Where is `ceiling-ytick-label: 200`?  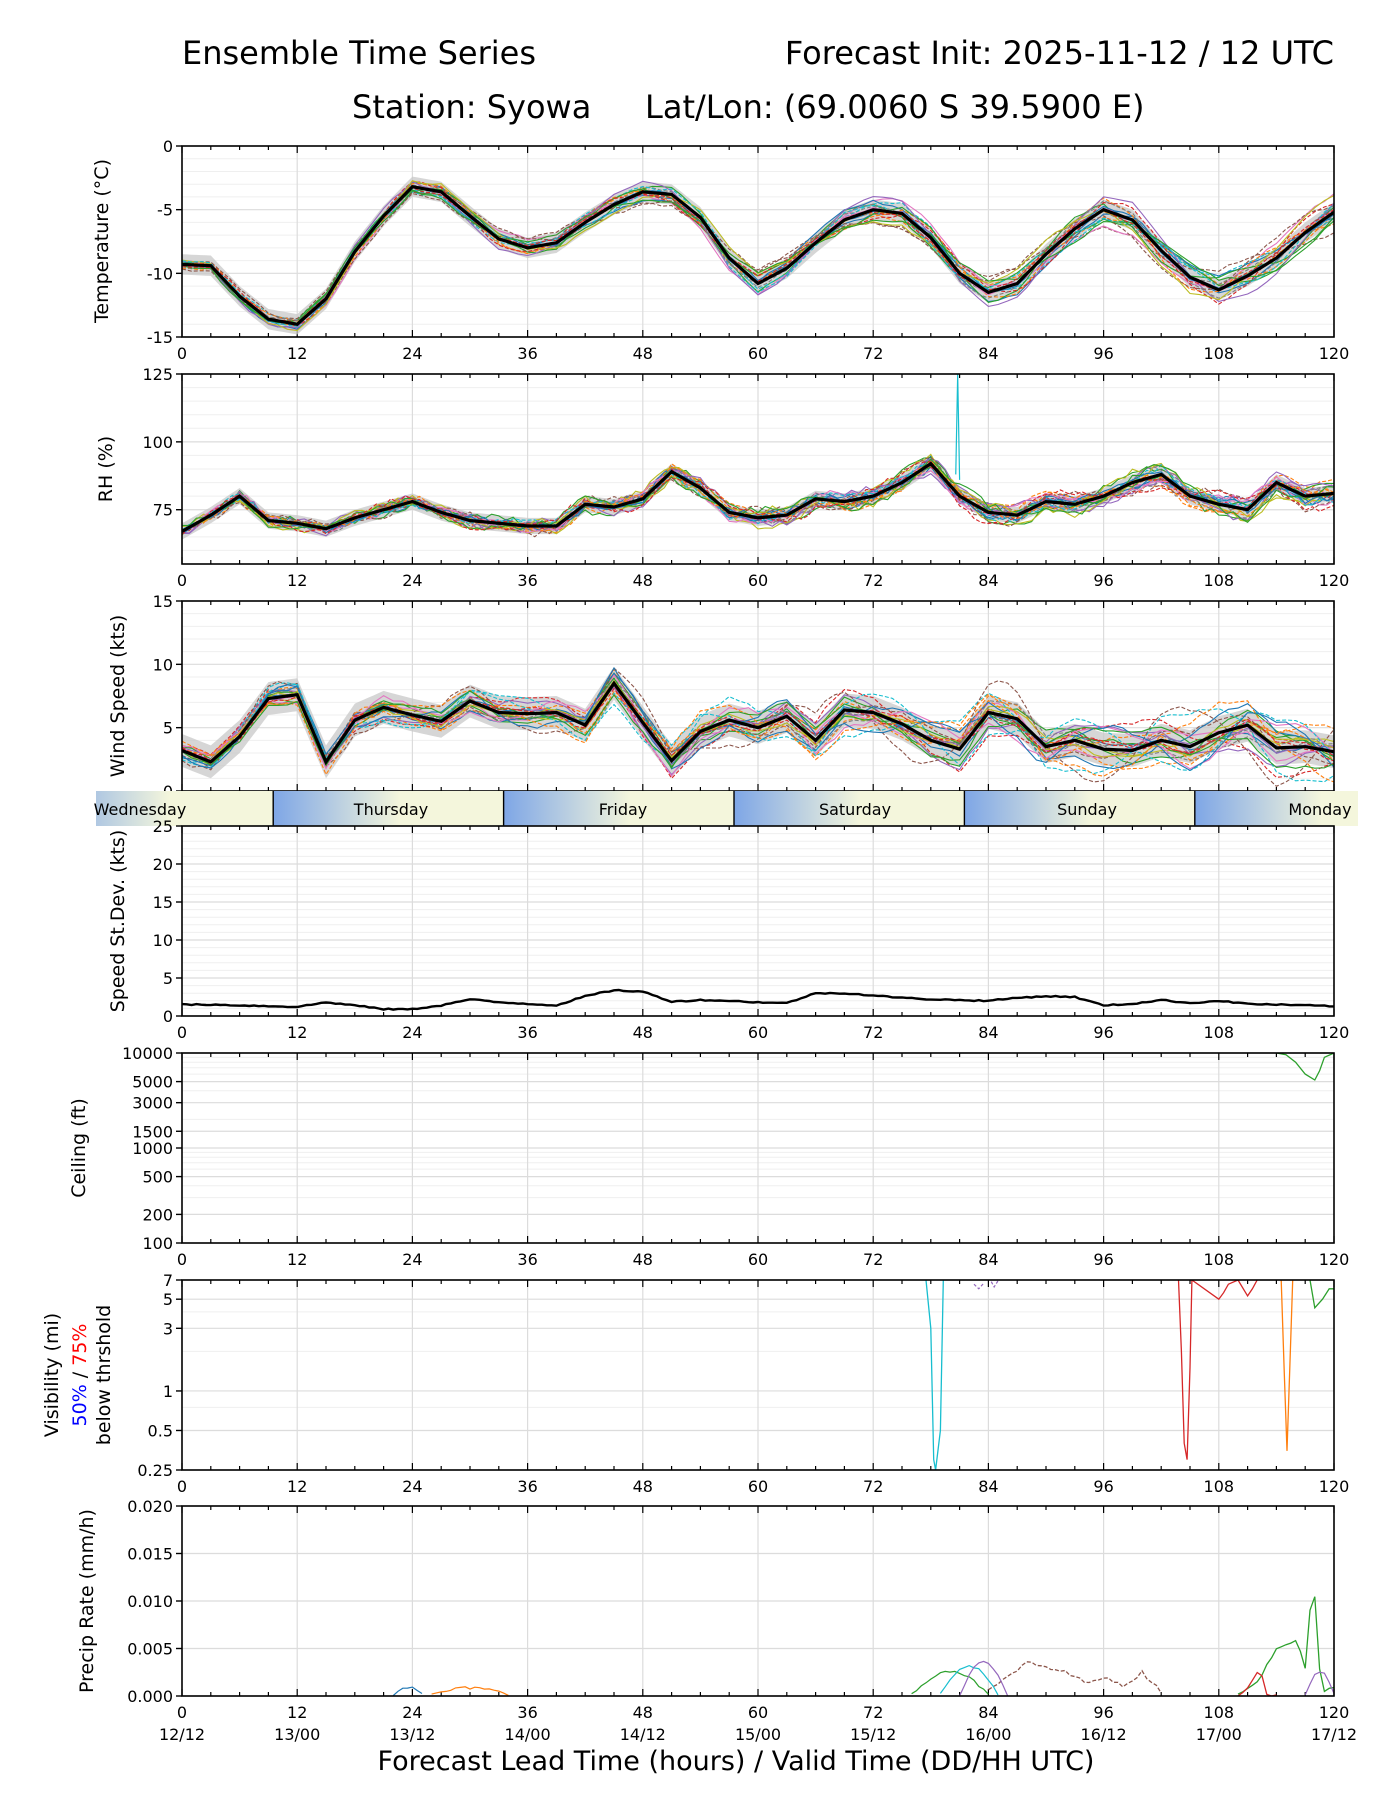 ceiling-ytick-label: 200 is located at coordinates (157, 1214).